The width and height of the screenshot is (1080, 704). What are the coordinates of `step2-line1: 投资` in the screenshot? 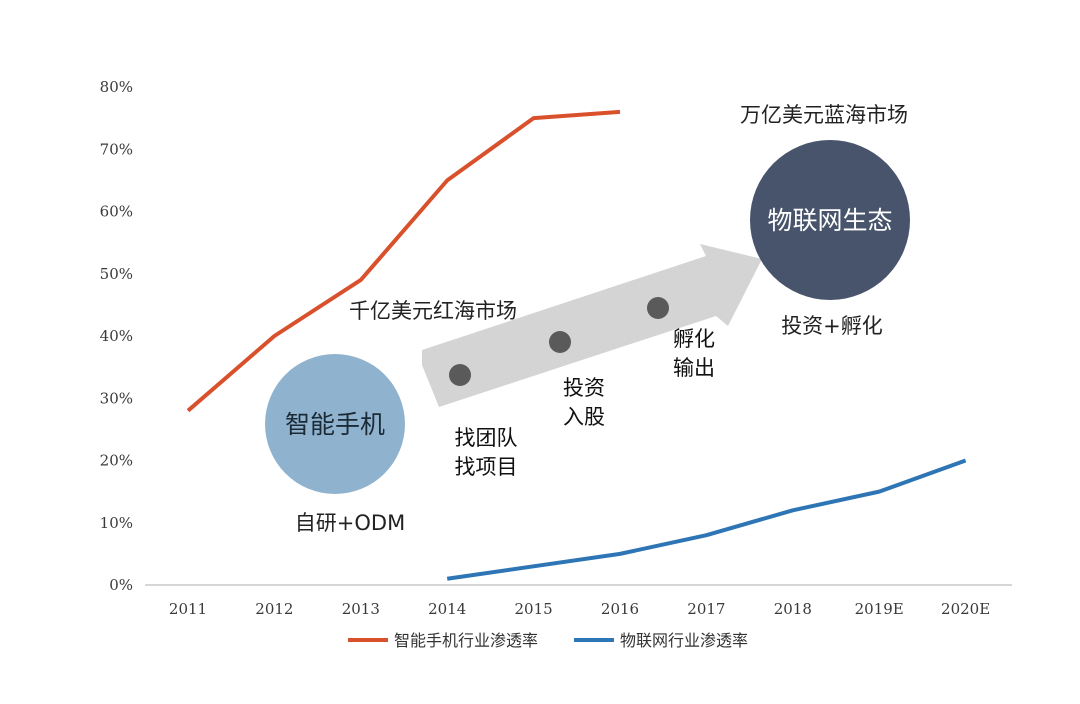 It's located at (584, 388).